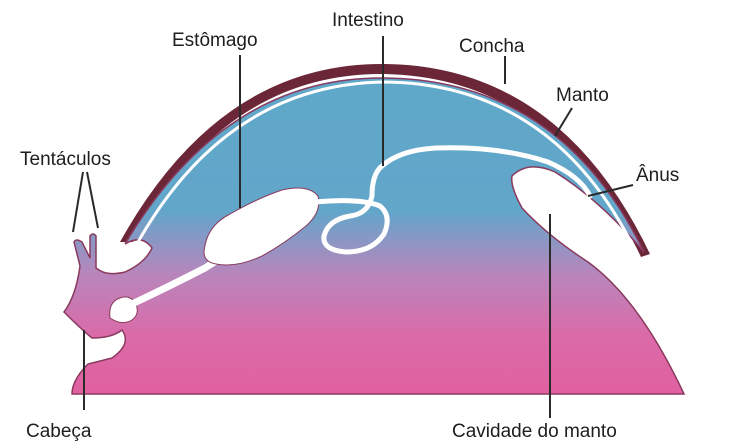 Image resolution: width=740 pixels, height=446 pixels. Describe the element at coordinates (215, 40) in the screenshot. I see `label-estomago: Estômago` at that location.